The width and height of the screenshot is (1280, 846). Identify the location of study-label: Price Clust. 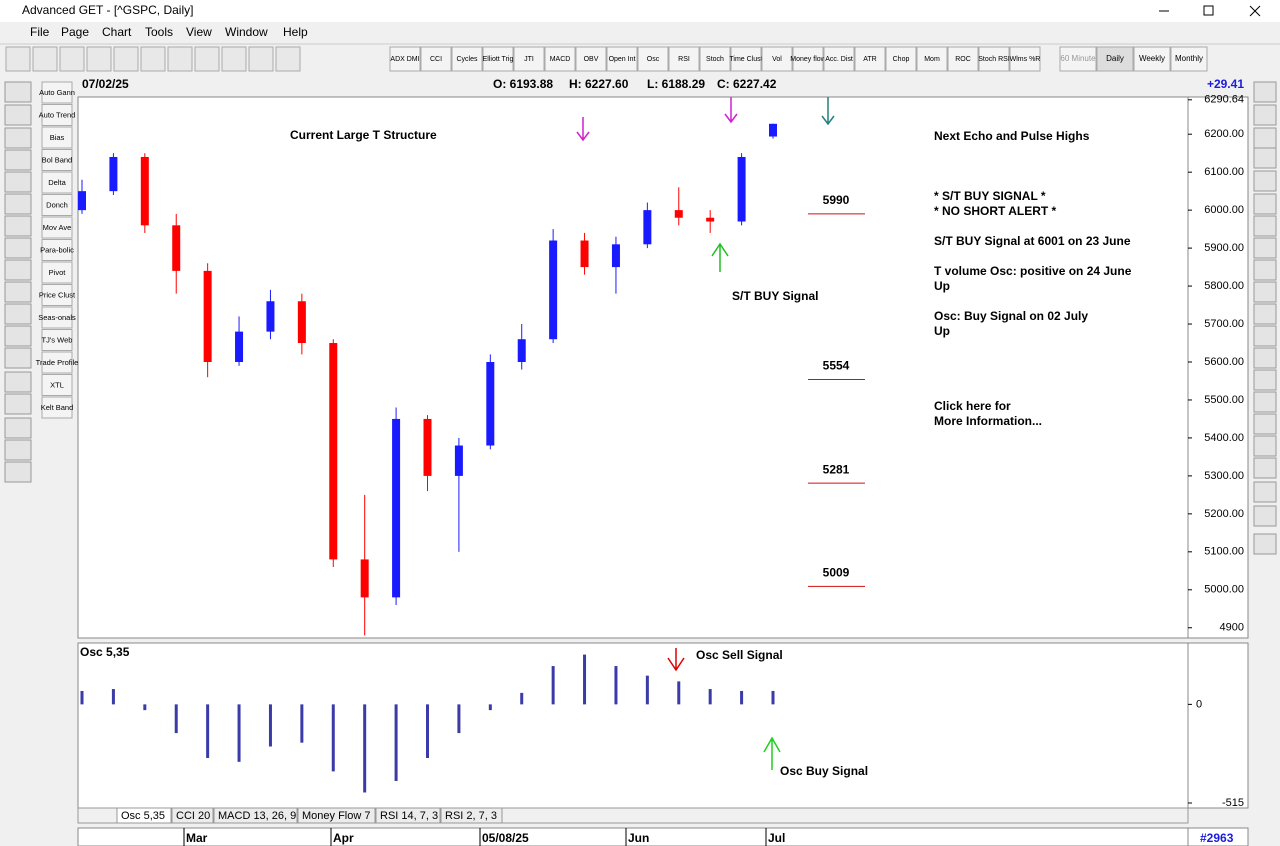
(57, 294).